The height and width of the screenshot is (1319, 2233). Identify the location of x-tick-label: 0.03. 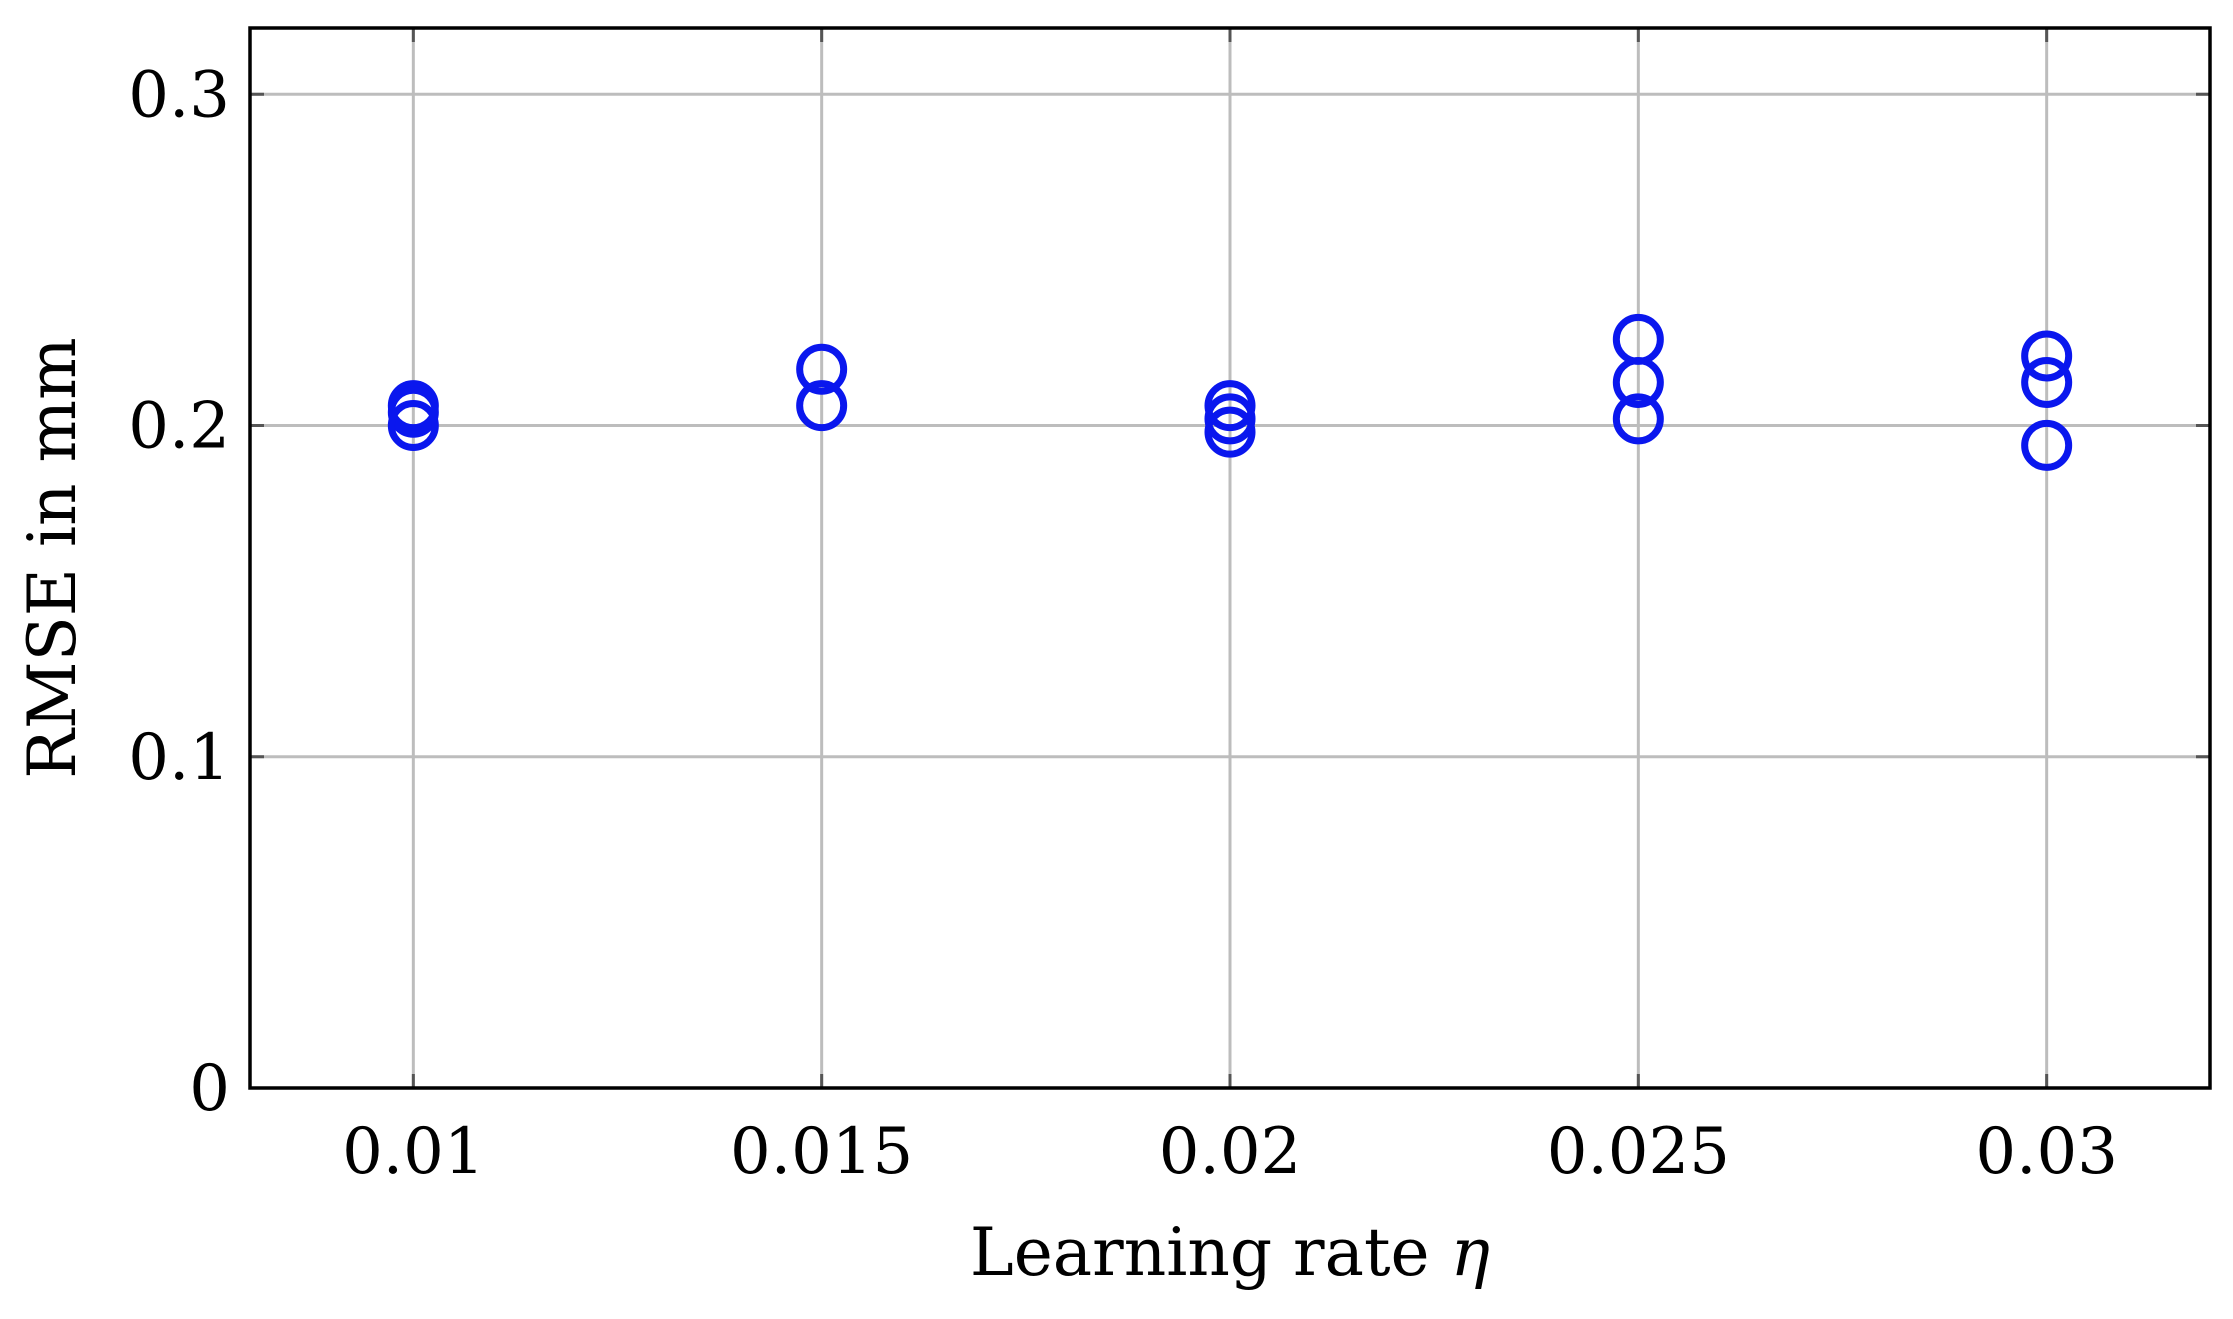
(2046, 1152).